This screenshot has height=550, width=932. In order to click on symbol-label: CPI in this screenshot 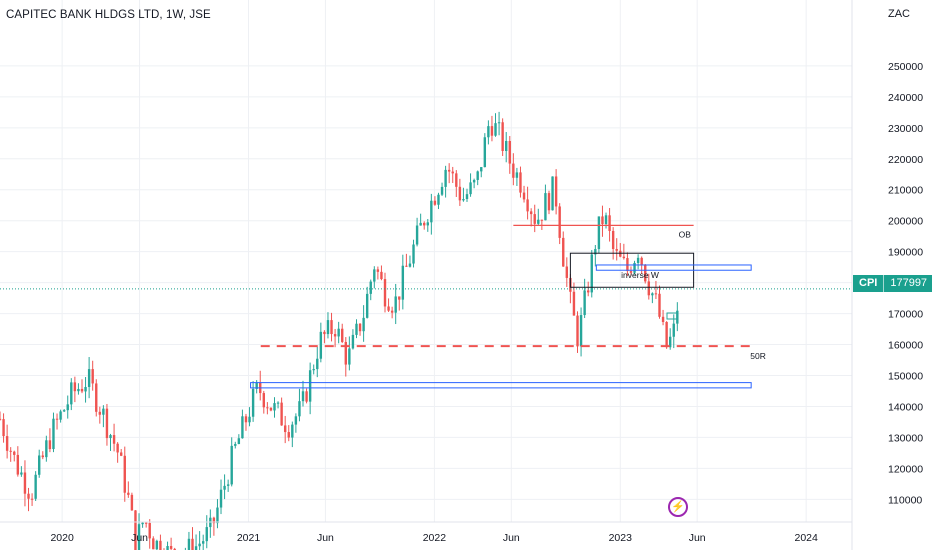, I will do `click(869, 283)`.